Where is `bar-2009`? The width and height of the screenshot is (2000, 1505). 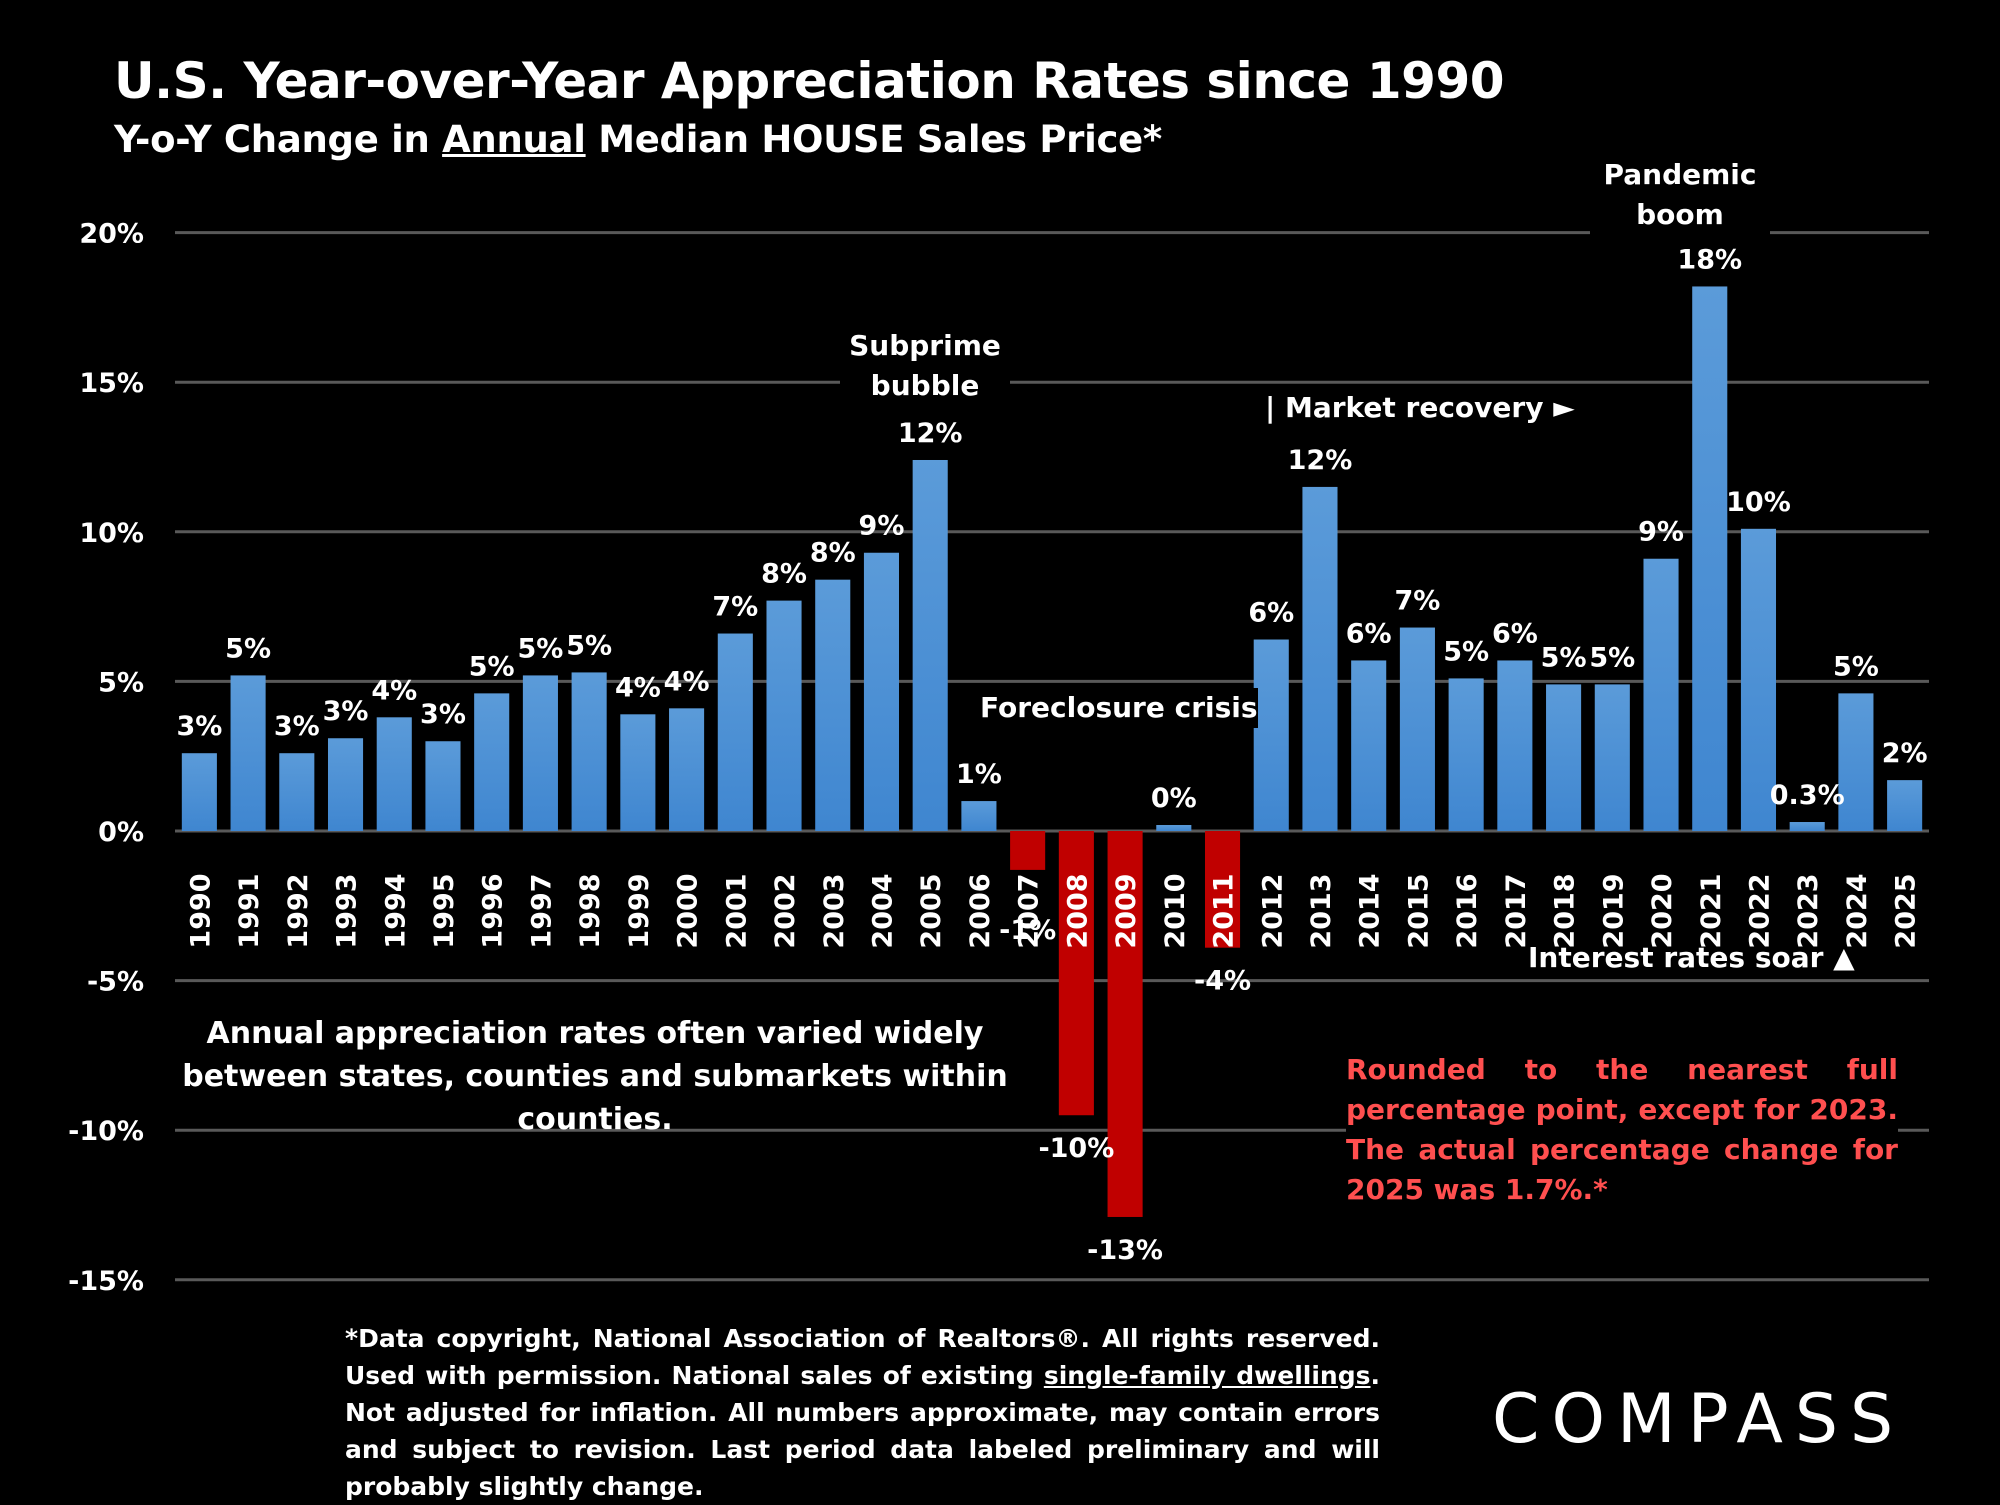 bar-2009 is located at coordinates (1125, 1024).